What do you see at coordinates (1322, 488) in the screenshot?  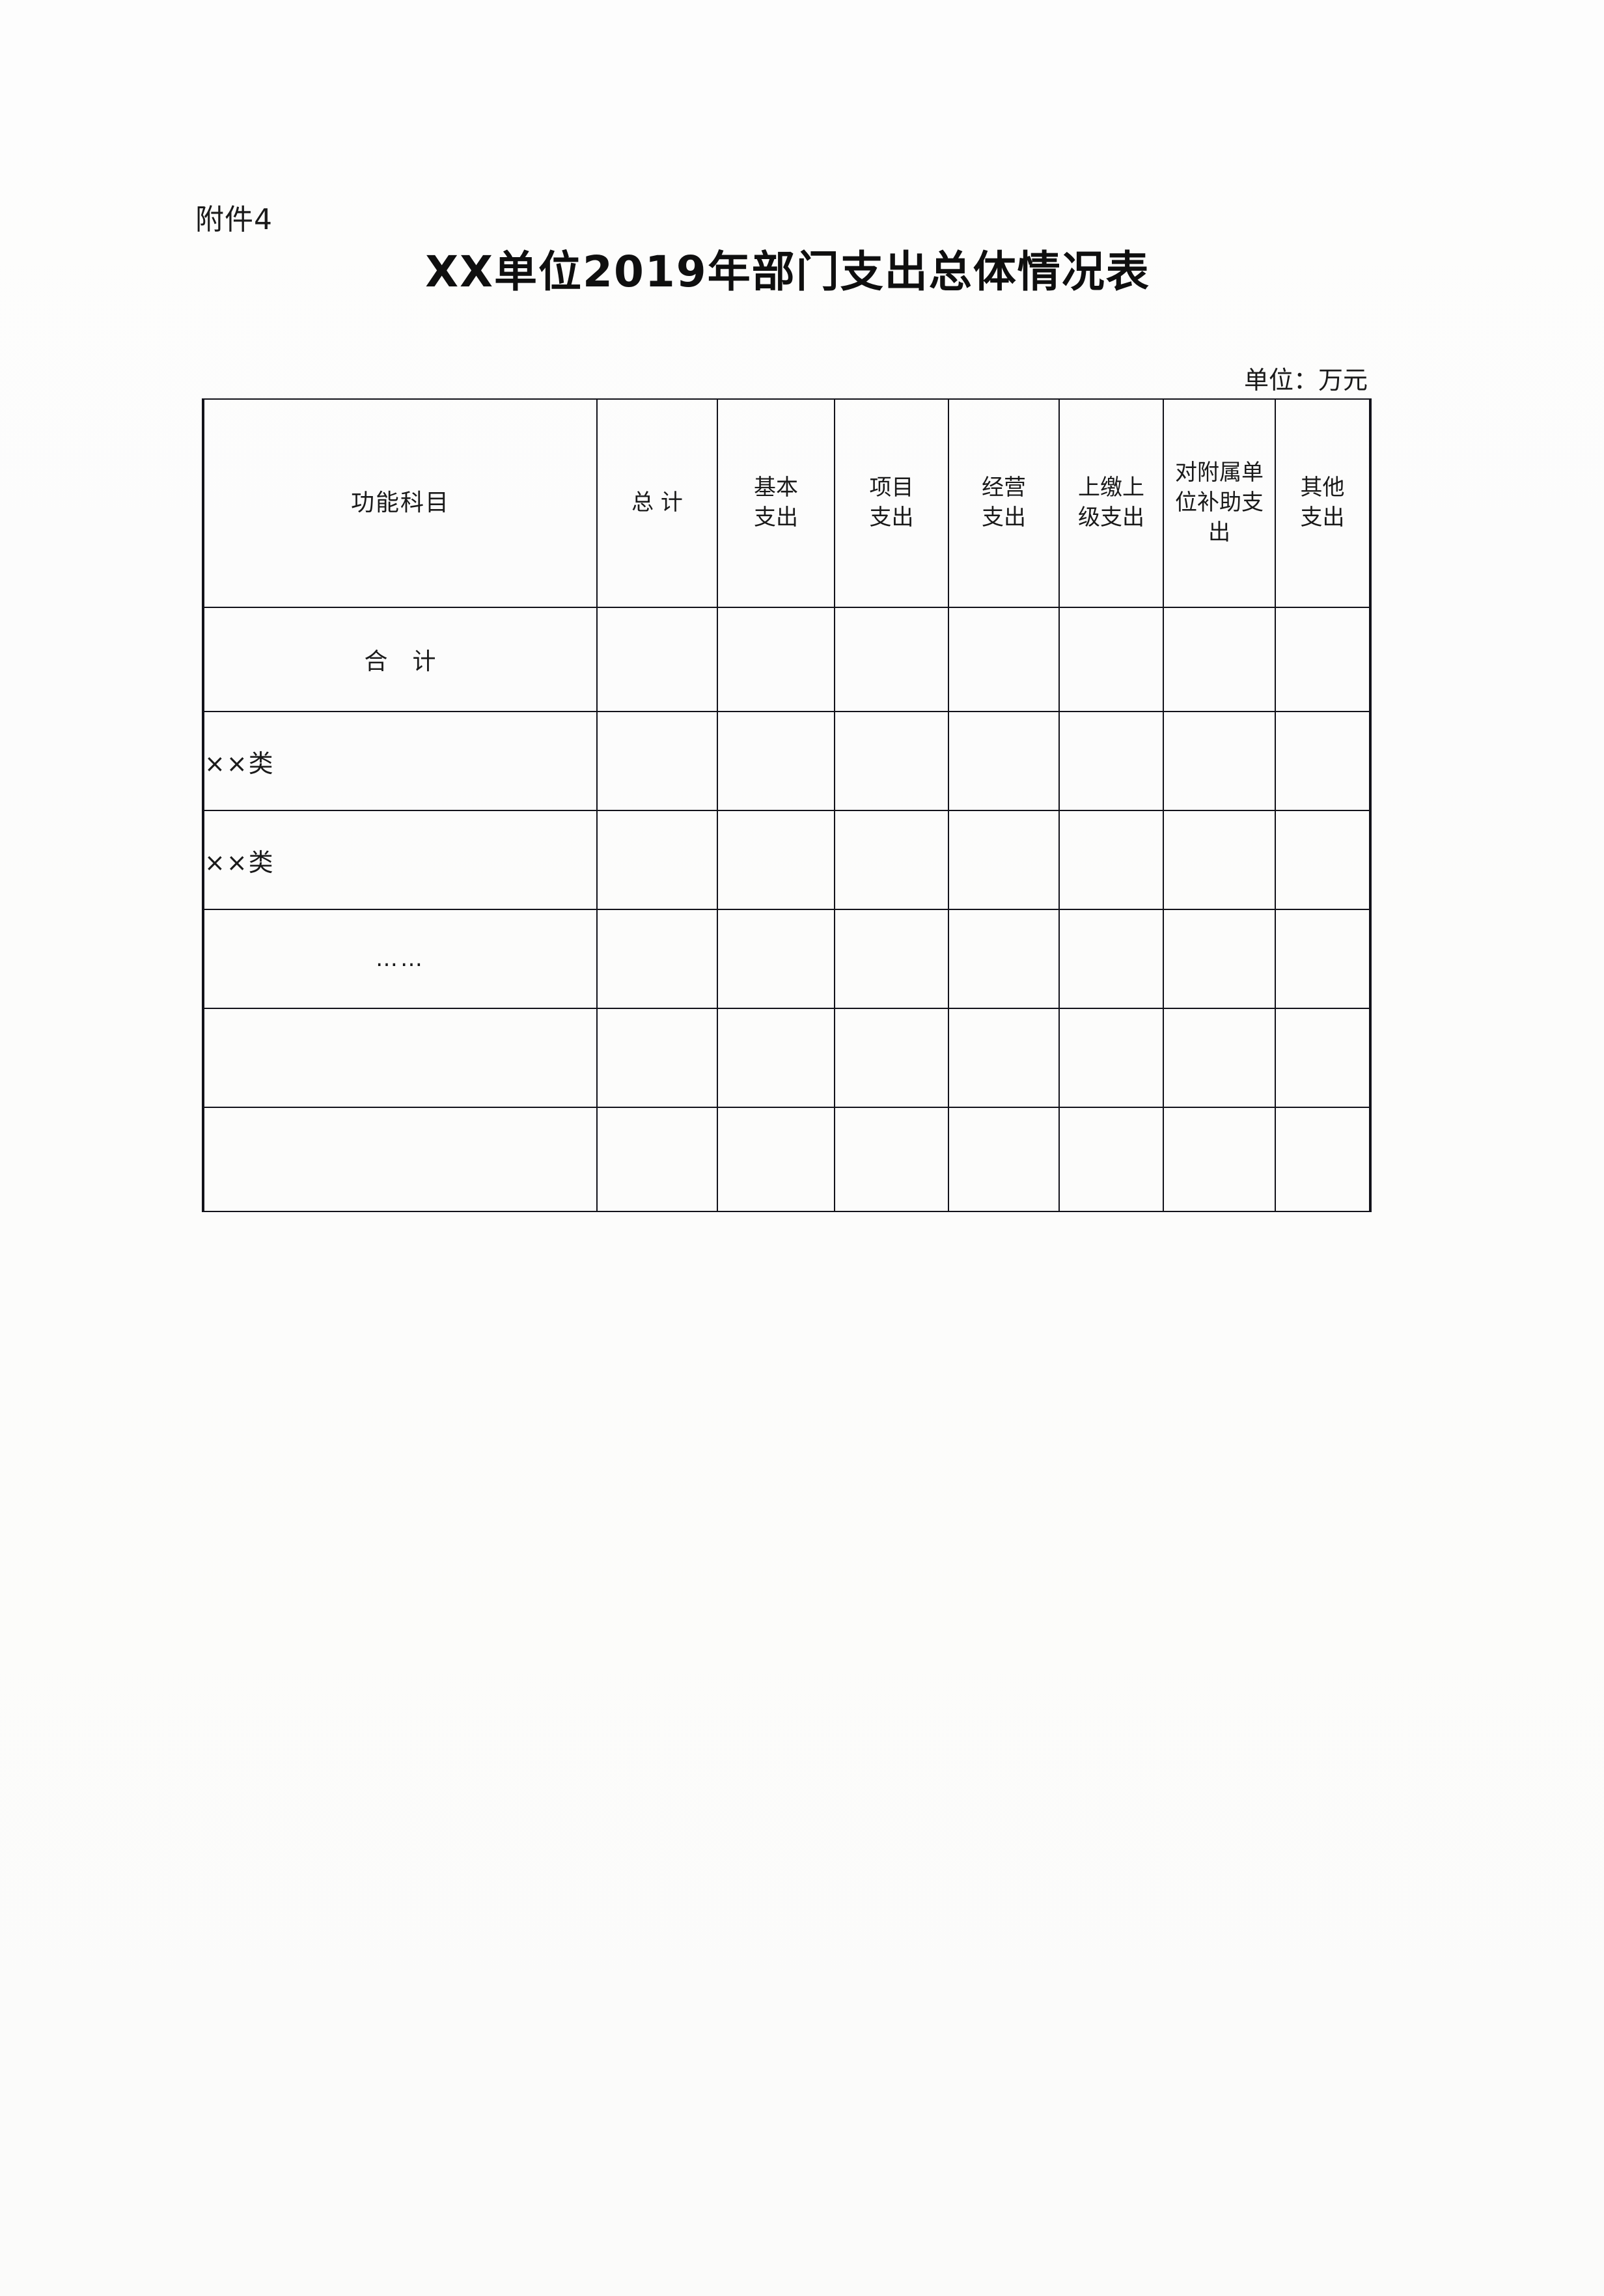 I see `header-label-other-line1: 其他` at bounding box center [1322, 488].